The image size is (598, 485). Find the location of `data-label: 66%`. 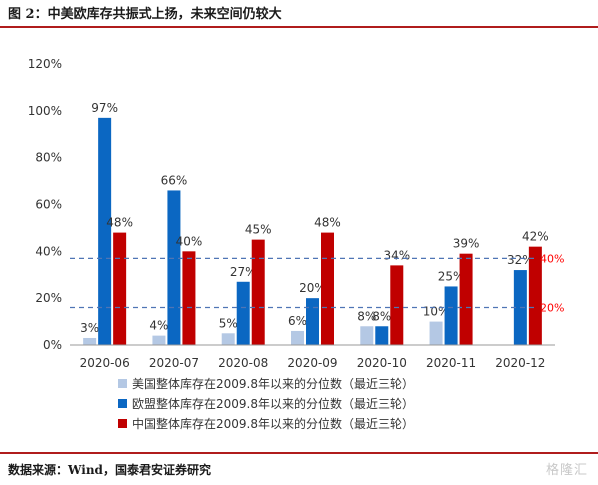

data-label: 66% is located at coordinates (174, 180).